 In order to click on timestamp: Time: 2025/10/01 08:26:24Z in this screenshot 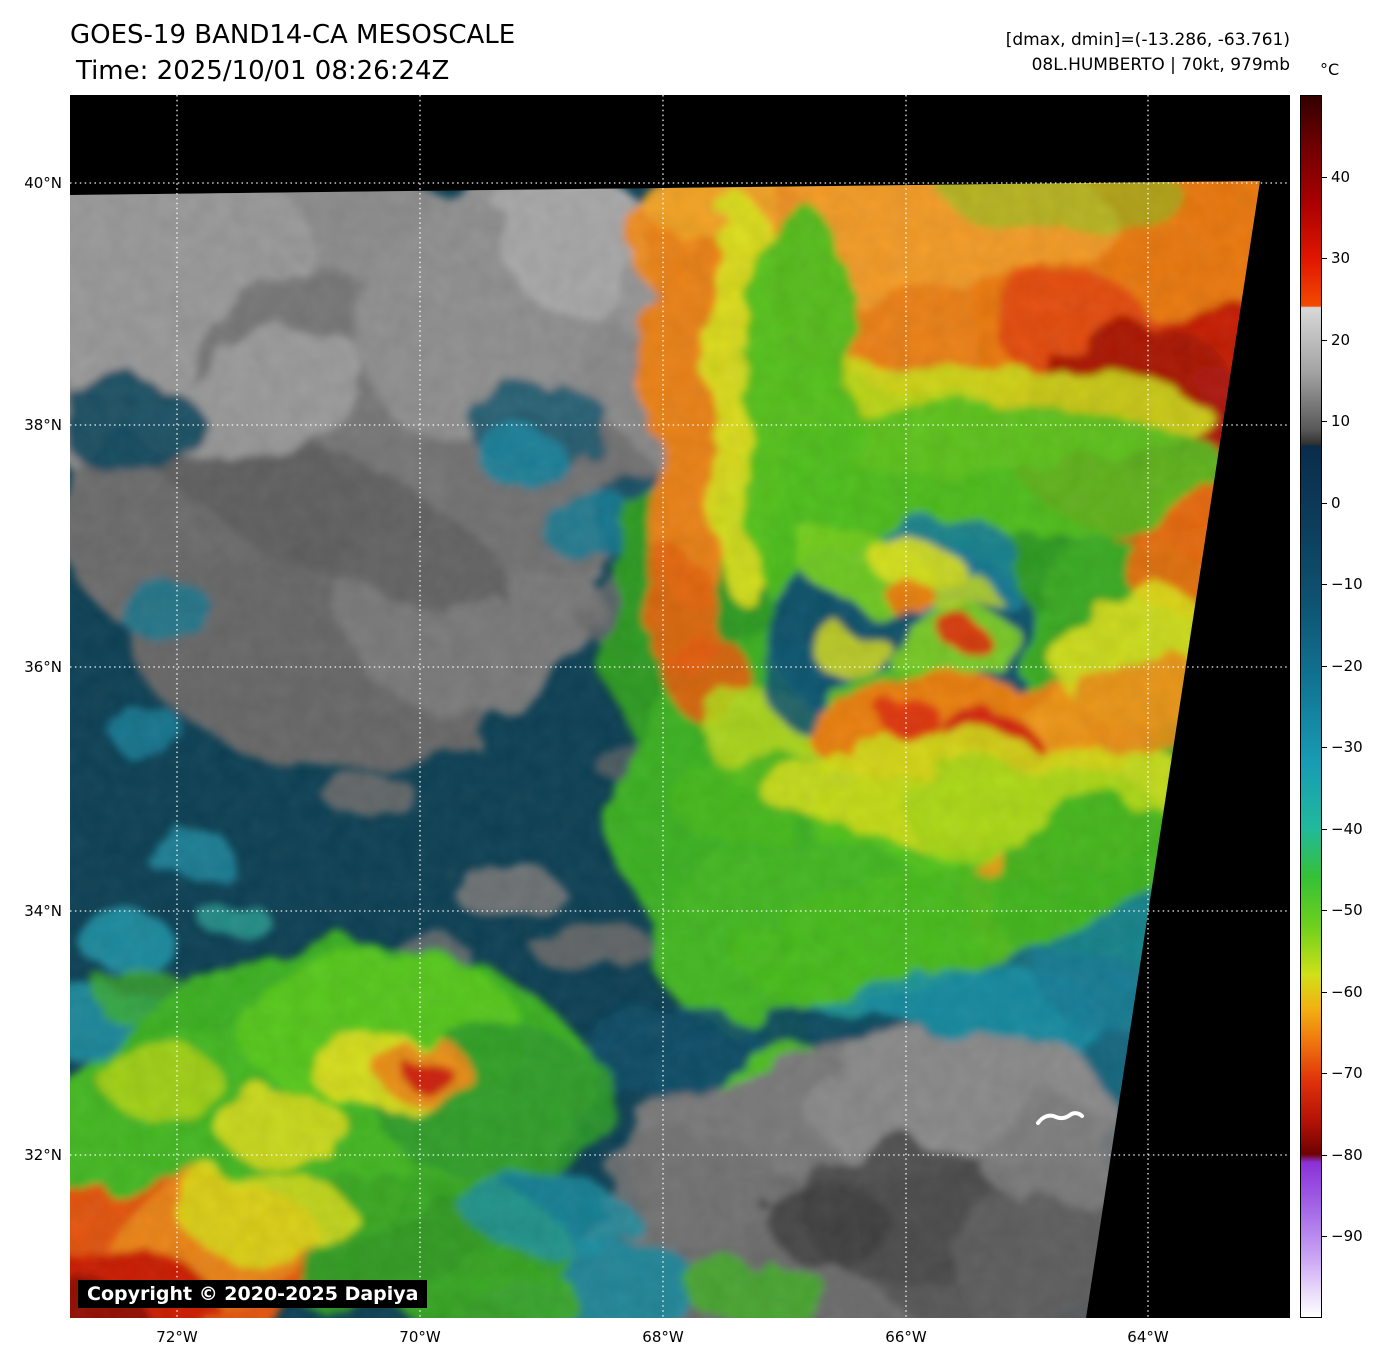, I will do `click(263, 71)`.